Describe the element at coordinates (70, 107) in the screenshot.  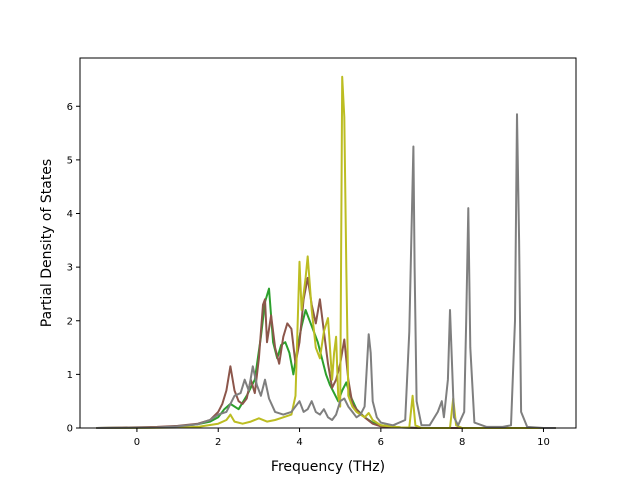
I see `y-tick-label: 6` at that location.